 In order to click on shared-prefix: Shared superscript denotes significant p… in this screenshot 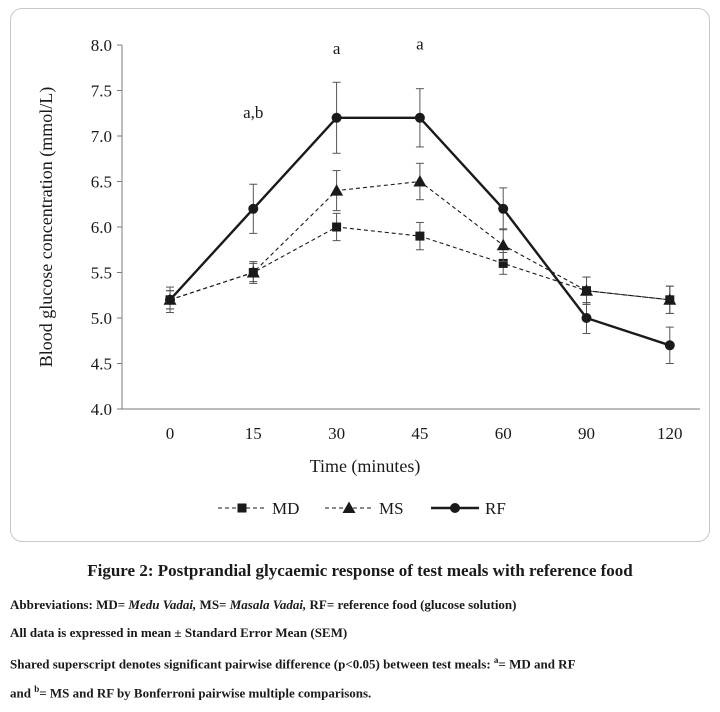, I will do `click(252, 664)`.